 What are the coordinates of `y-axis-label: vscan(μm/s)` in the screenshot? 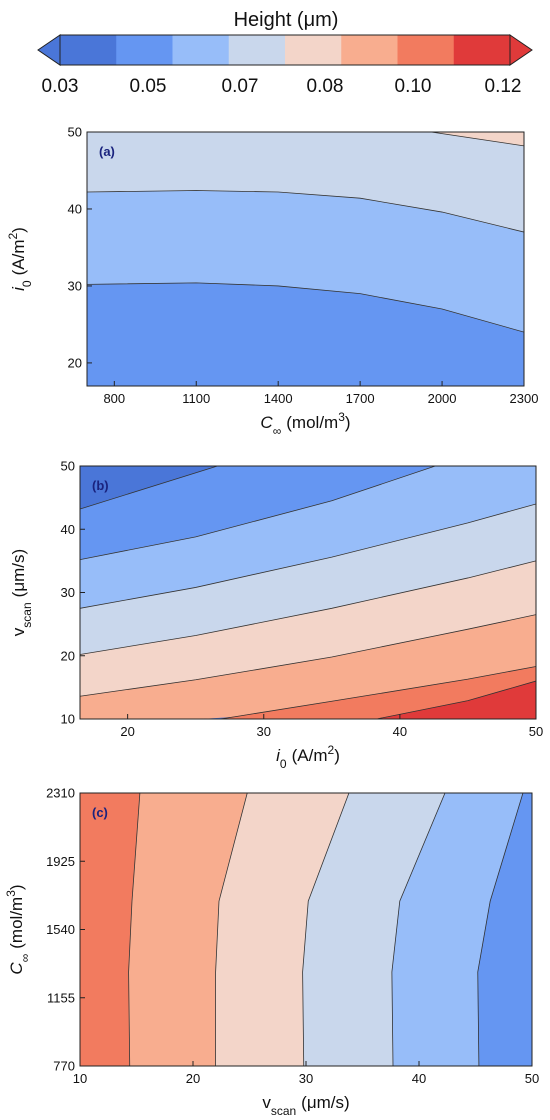 It's located at (21, 592).